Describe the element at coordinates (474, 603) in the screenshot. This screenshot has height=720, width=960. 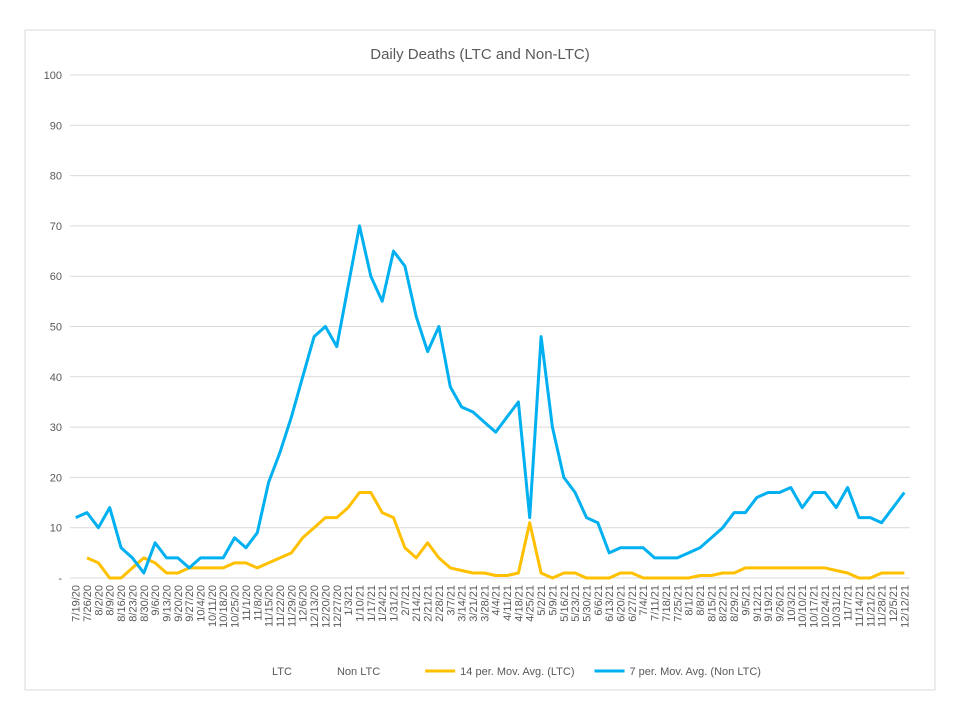
I see `x-tick-label: 3/21/21` at that location.